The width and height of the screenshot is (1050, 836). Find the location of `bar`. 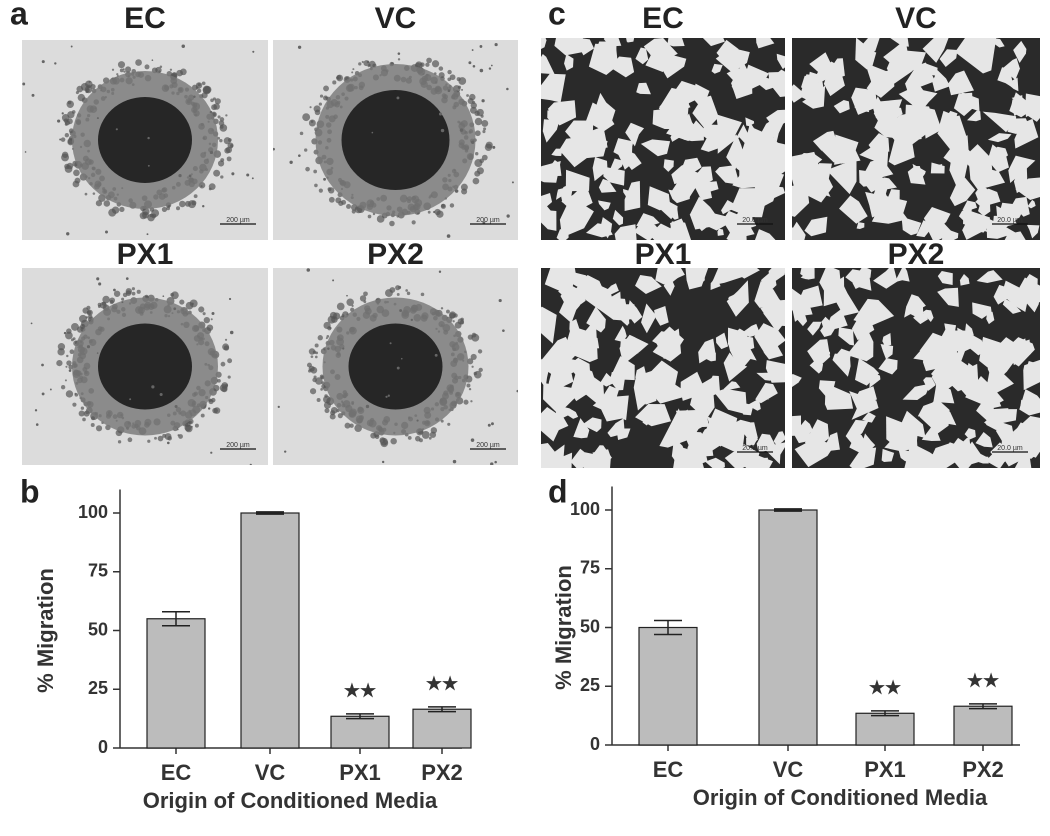

bar is located at coordinates (885, 729).